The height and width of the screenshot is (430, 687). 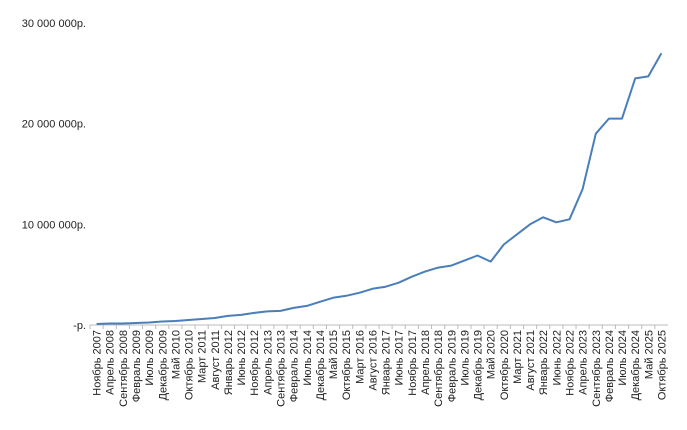 I want to click on x-tick-label: Июнь 2022, so click(x=557, y=358).